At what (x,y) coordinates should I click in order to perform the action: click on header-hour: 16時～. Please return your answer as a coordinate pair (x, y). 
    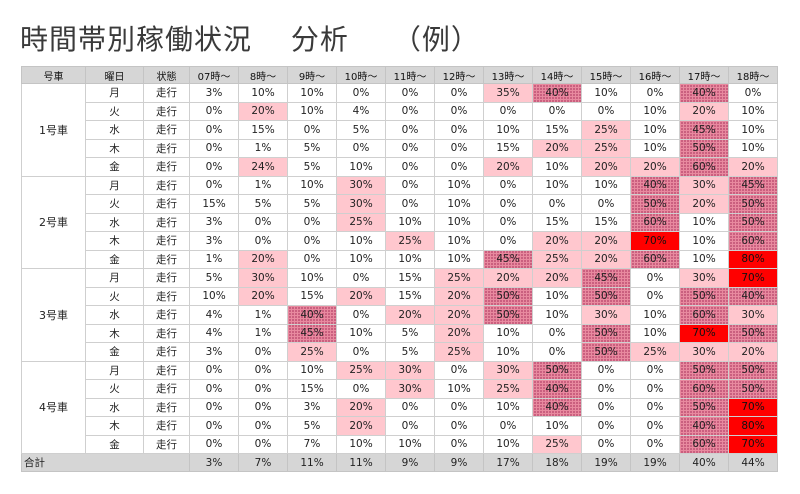
    Looking at the image, I should click on (655, 75).